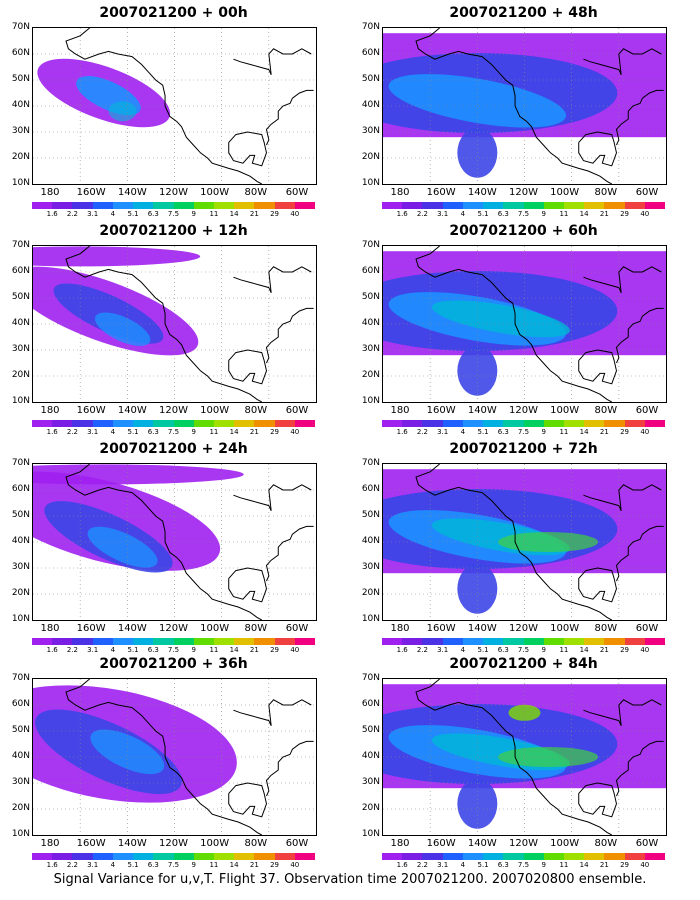 The image size is (700, 900). Describe the element at coordinates (173, 866) in the screenshot. I see `colorbar-labels: 1.6 2.2 3.1 4 5.1 6.3 7.5 9 11 14 21 29 40` at that location.